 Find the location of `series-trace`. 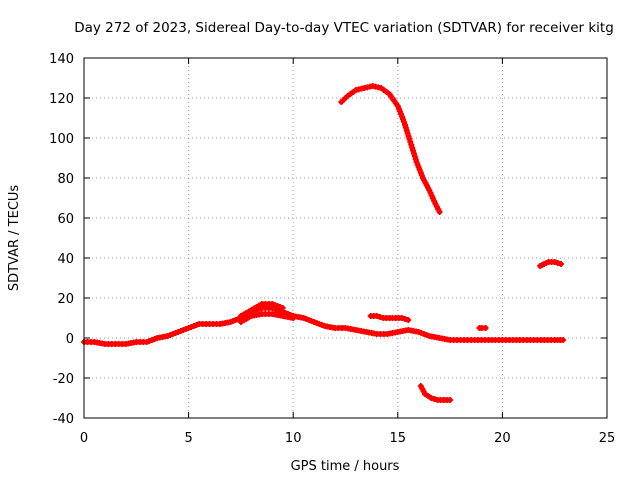

series-trace is located at coordinates (390, 149).